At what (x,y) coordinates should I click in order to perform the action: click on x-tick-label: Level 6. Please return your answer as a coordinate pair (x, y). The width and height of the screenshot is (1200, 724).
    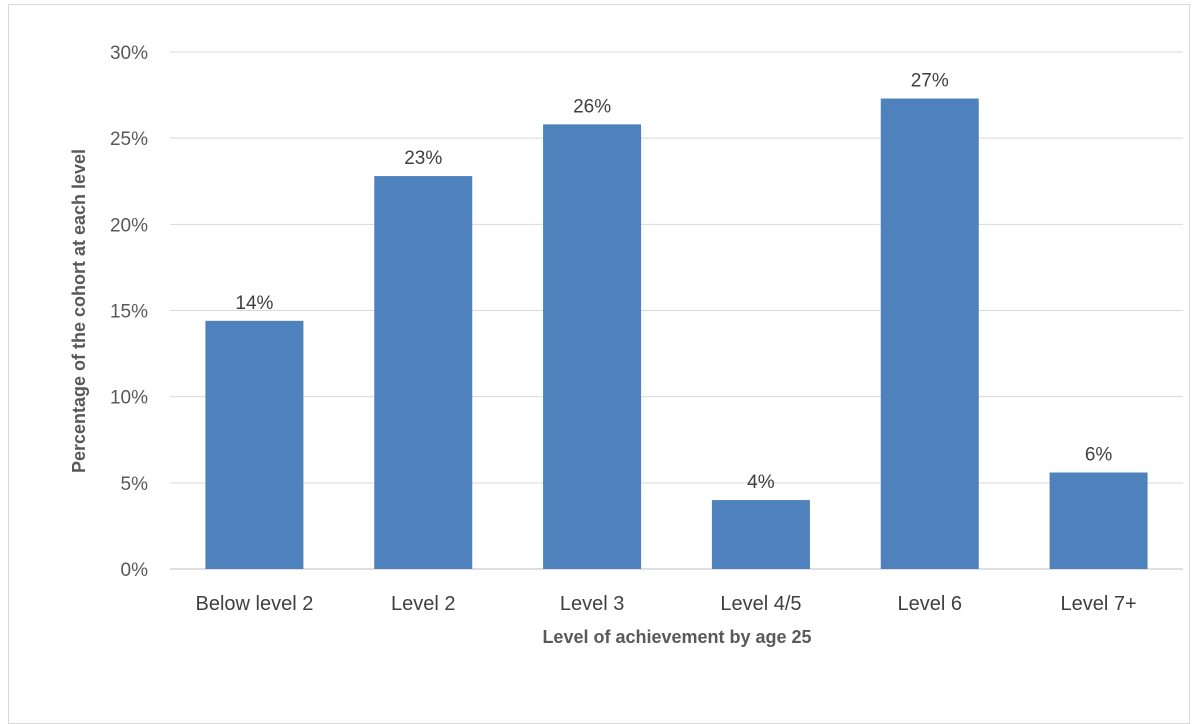
    Looking at the image, I should click on (930, 604).